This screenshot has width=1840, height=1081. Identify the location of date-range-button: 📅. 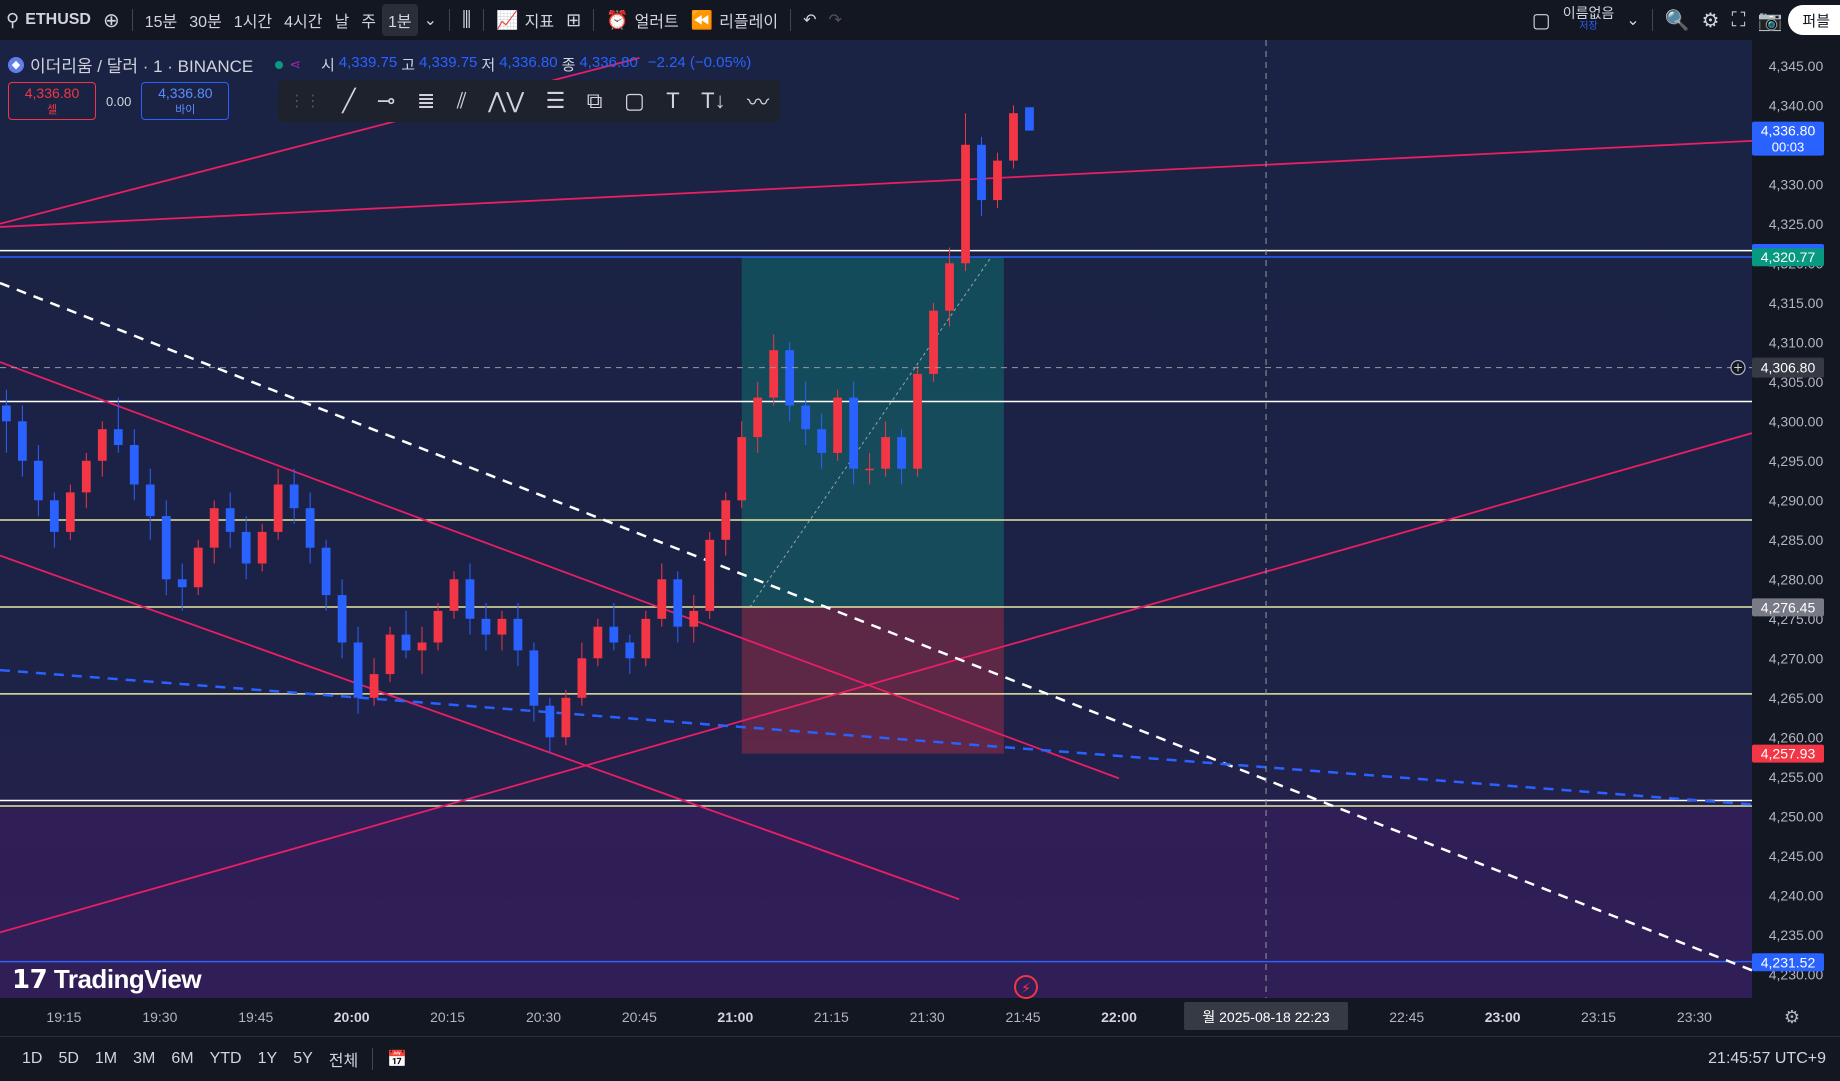
(397, 1059).